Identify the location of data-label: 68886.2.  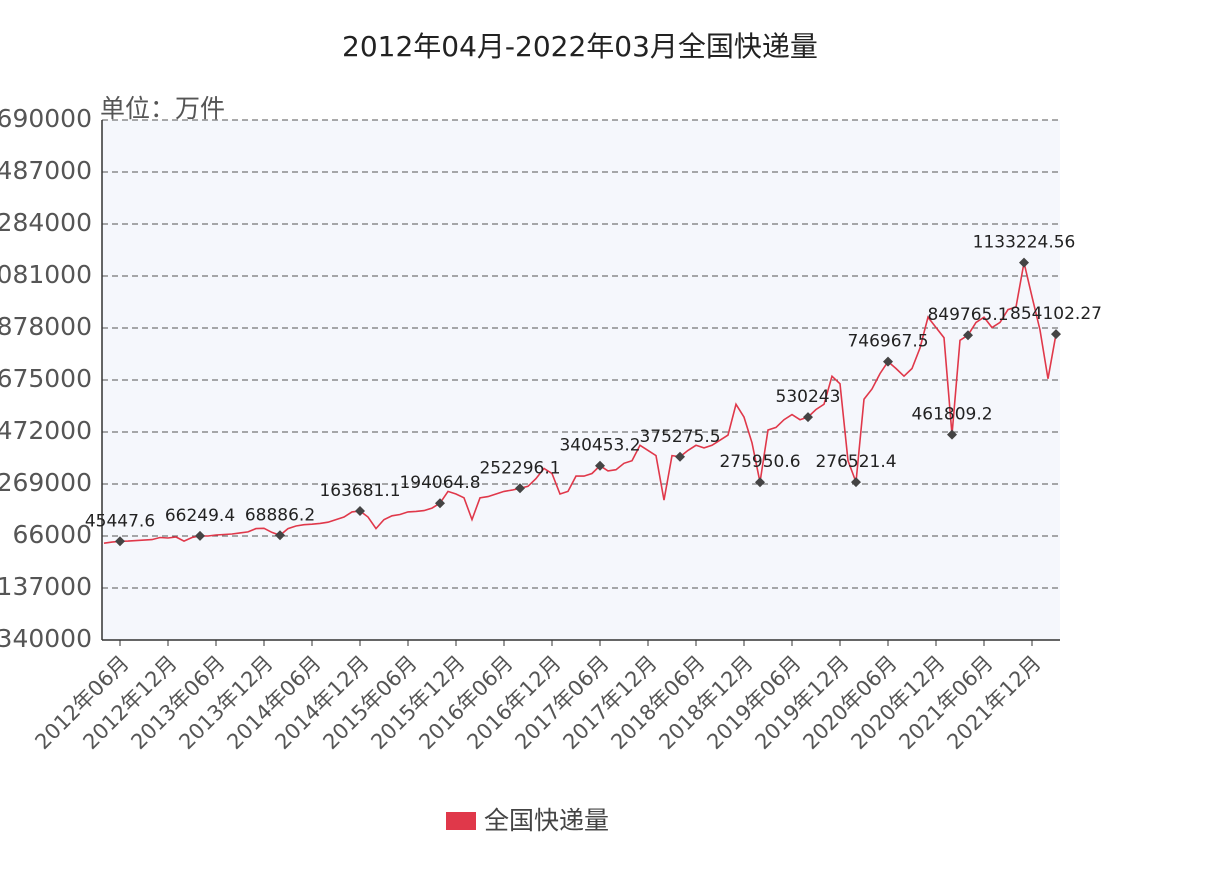
(280, 515).